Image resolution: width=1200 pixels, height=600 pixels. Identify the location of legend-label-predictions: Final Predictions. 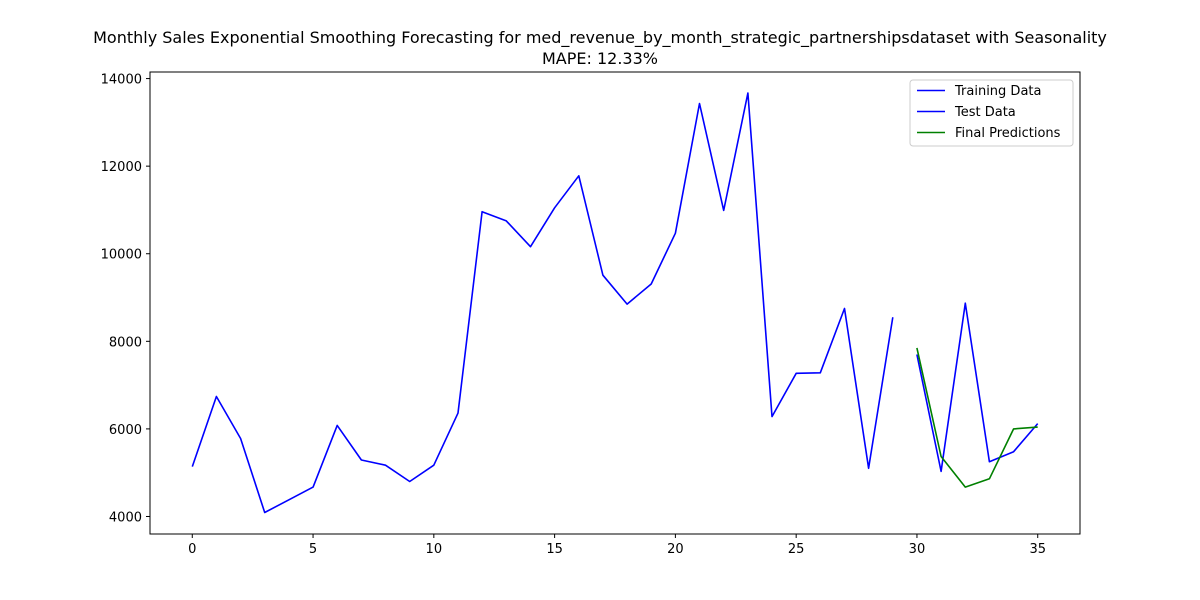
(1008, 133).